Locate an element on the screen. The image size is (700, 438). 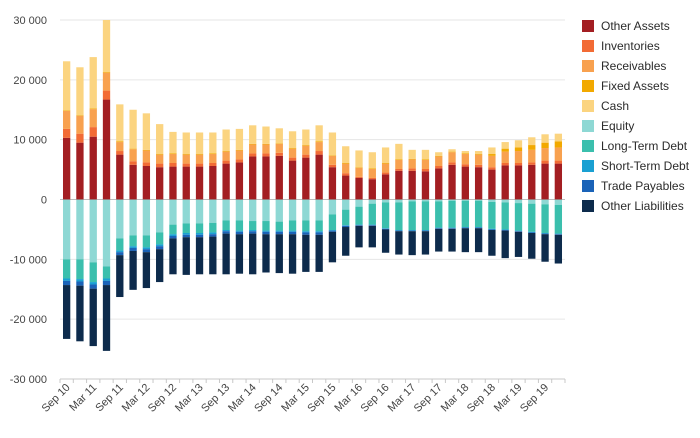
y-tick-label: 0 is located at coordinates (44, 201).